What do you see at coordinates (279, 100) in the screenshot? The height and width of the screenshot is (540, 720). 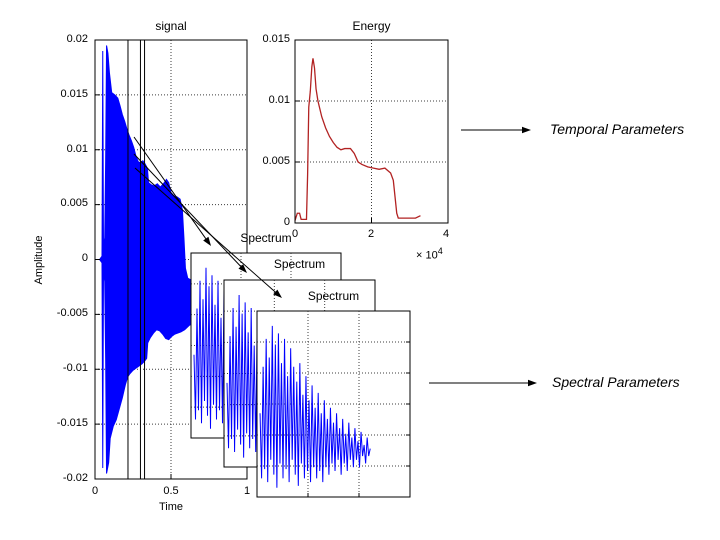 I see `energy-ytick-label: 0.01` at bounding box center [279, 100].